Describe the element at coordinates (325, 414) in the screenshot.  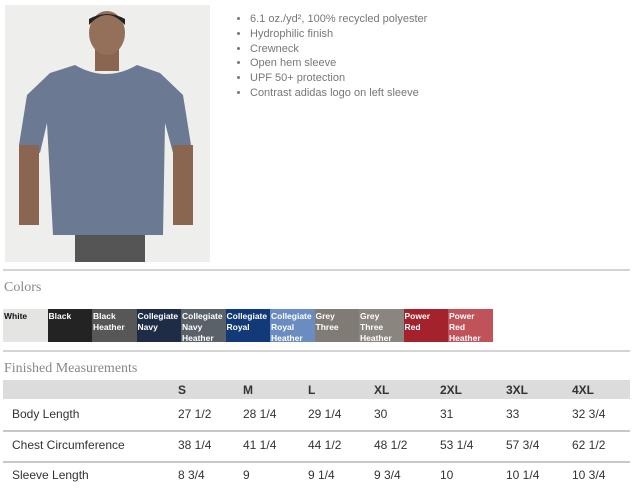
I see `measurement-value: 29 1/4` at that location.